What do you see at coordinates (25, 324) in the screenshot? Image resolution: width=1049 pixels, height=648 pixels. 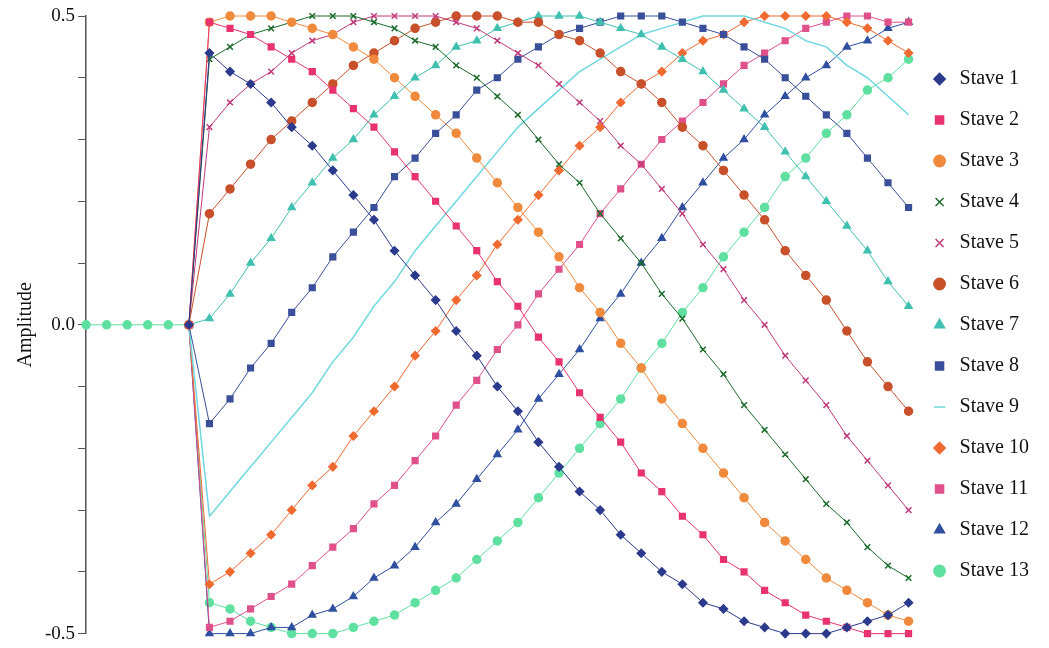 I see `y-axis-title: Amplitude` at bounding box center [25, 324].